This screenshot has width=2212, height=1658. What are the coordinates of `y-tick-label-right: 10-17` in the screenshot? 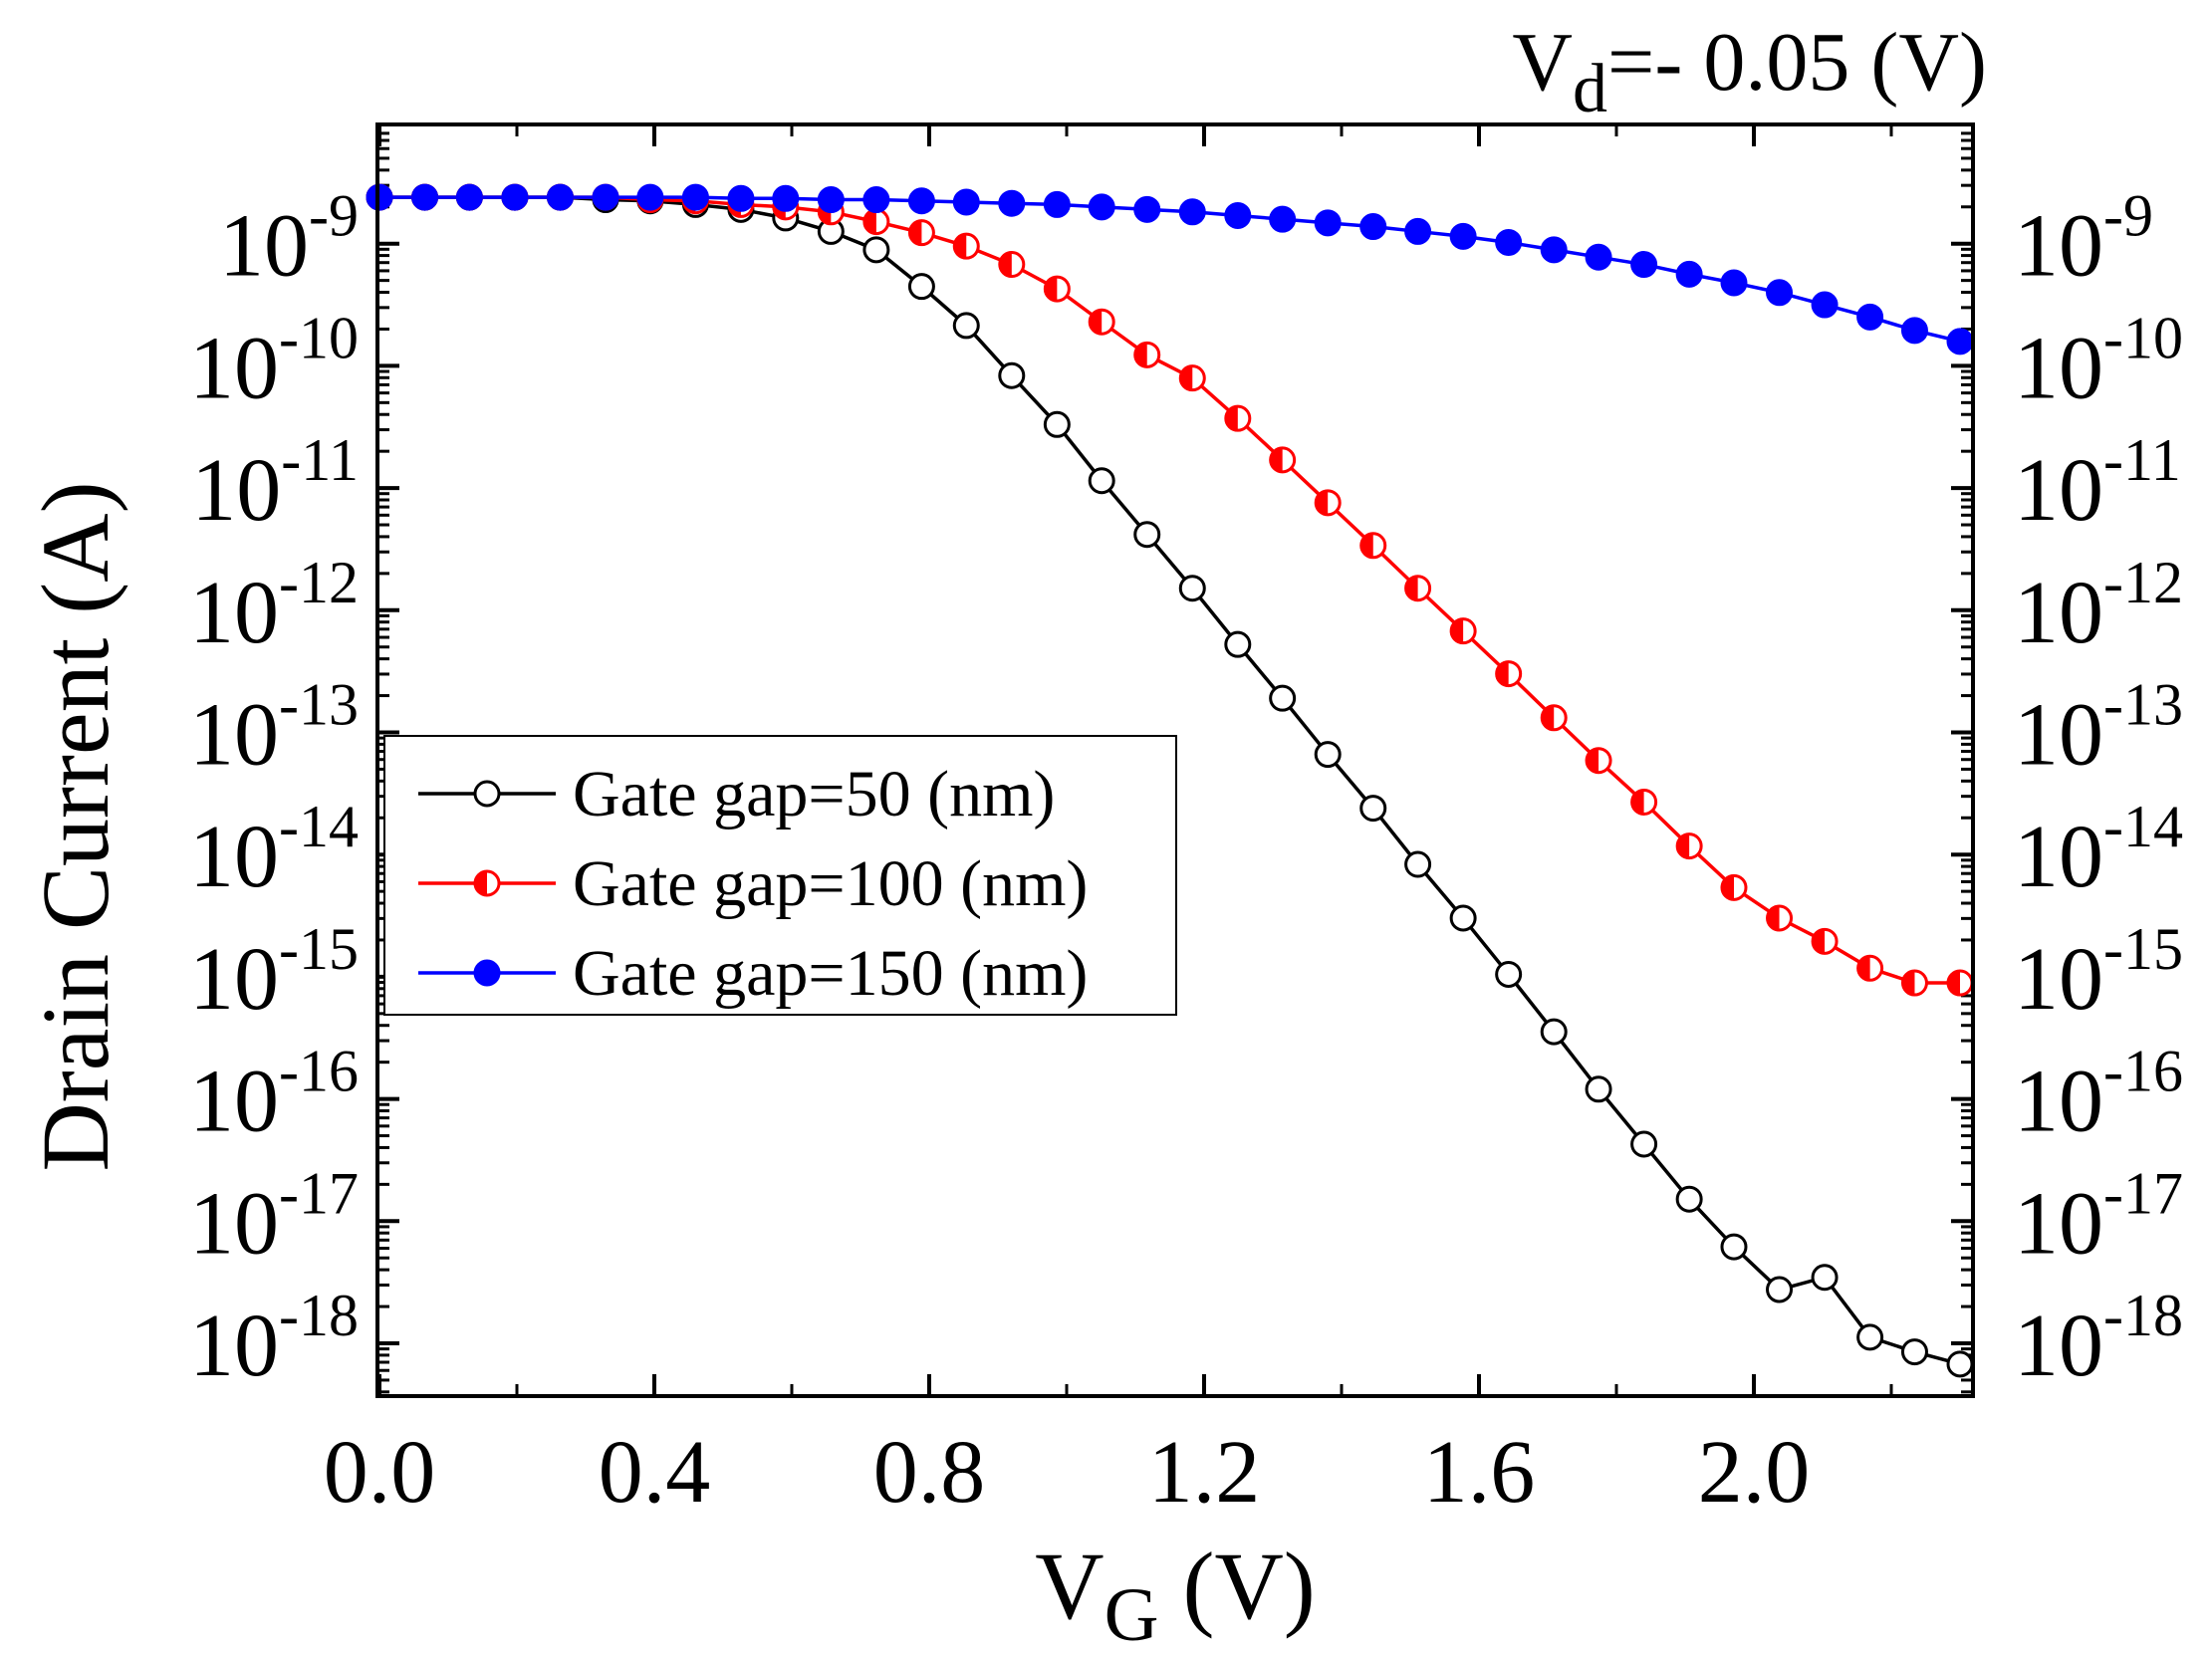 It's located at (2098, 1216).